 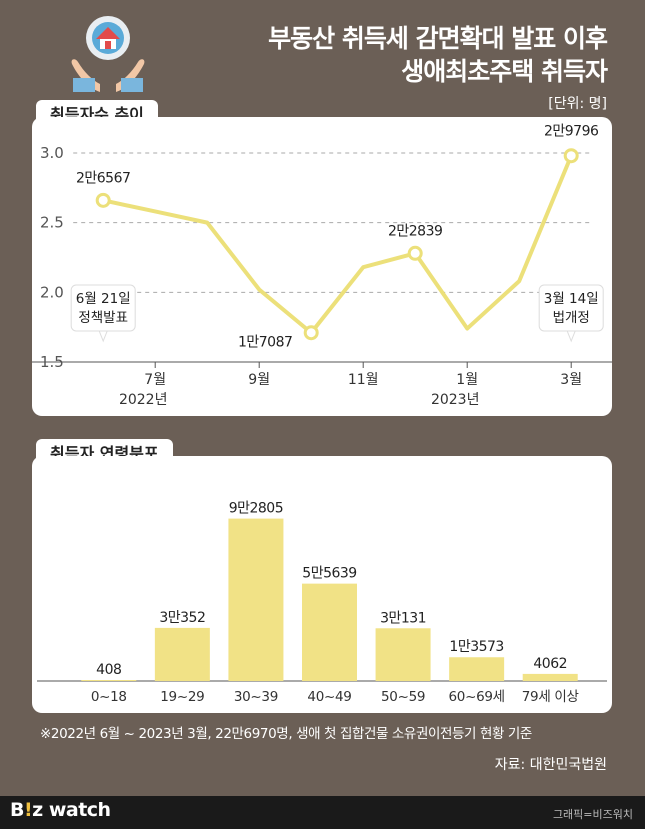 What do you see at coordinates (329, 574) in the screenshot?
I see `bar-value-label: 5만5639` at bounding box center [329, 574].